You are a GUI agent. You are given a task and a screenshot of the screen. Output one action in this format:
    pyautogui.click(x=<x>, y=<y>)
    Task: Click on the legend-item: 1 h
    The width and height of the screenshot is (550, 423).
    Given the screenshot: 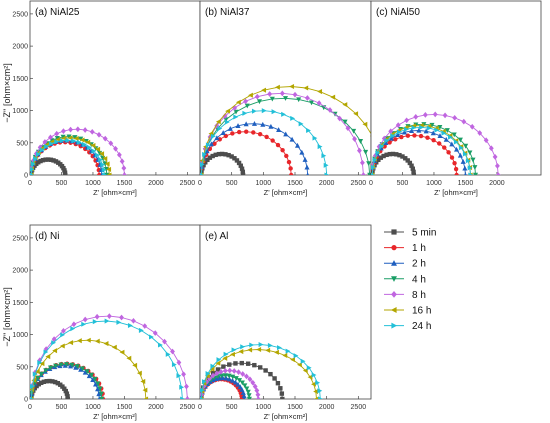 What is the action you would take?
    pyautogui.click(x=405, y=248)
    